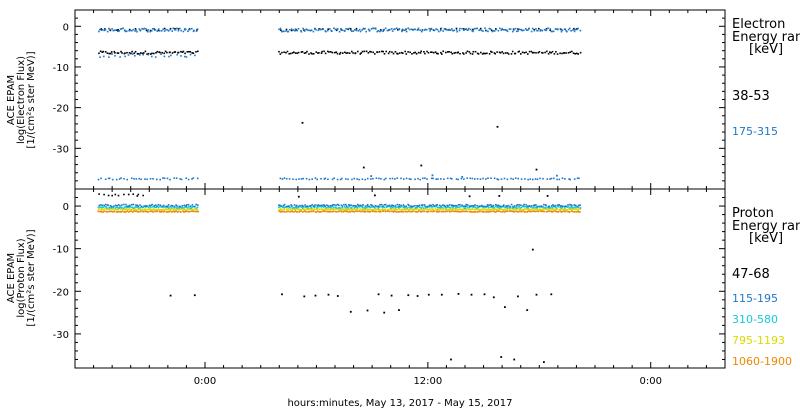  What do you see at coordinates (61, 292) in the screenshot?
I see `proton-y-tick-label: -20` at bounding box center [61, 292].